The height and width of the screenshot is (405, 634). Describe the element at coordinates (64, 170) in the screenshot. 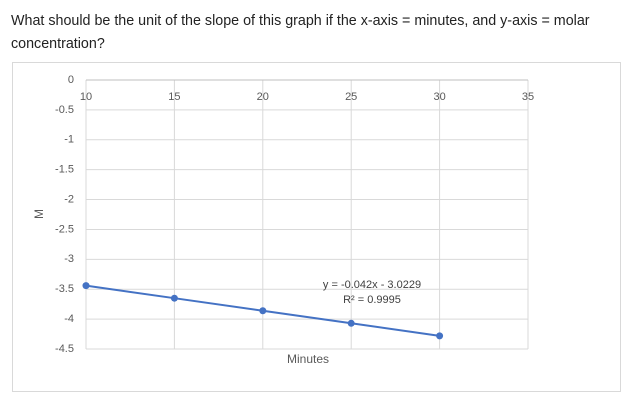

I see `y-tick-label: -1.5` at that location.